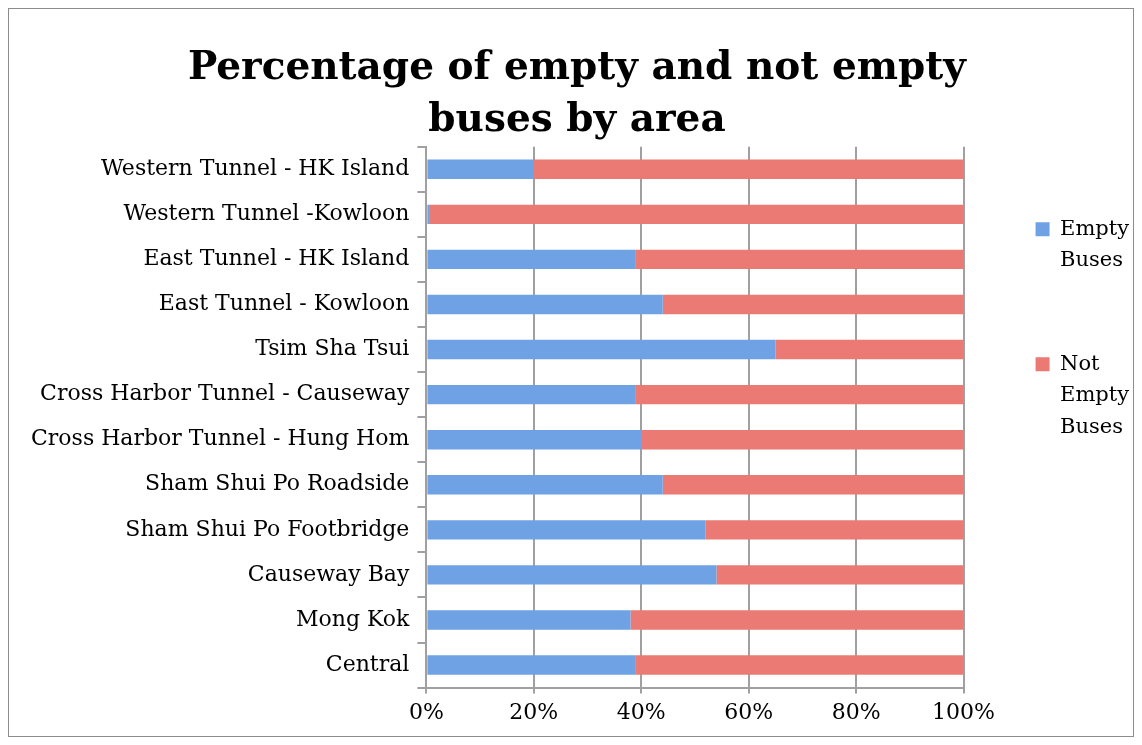 The width and height of the screenshot is (1142, 745). What do you see at coordinates (578, 91) in the screenshot?
I see `chart-title: Percentage of empty and not empty buses by area` at bounding box center [578, 91].